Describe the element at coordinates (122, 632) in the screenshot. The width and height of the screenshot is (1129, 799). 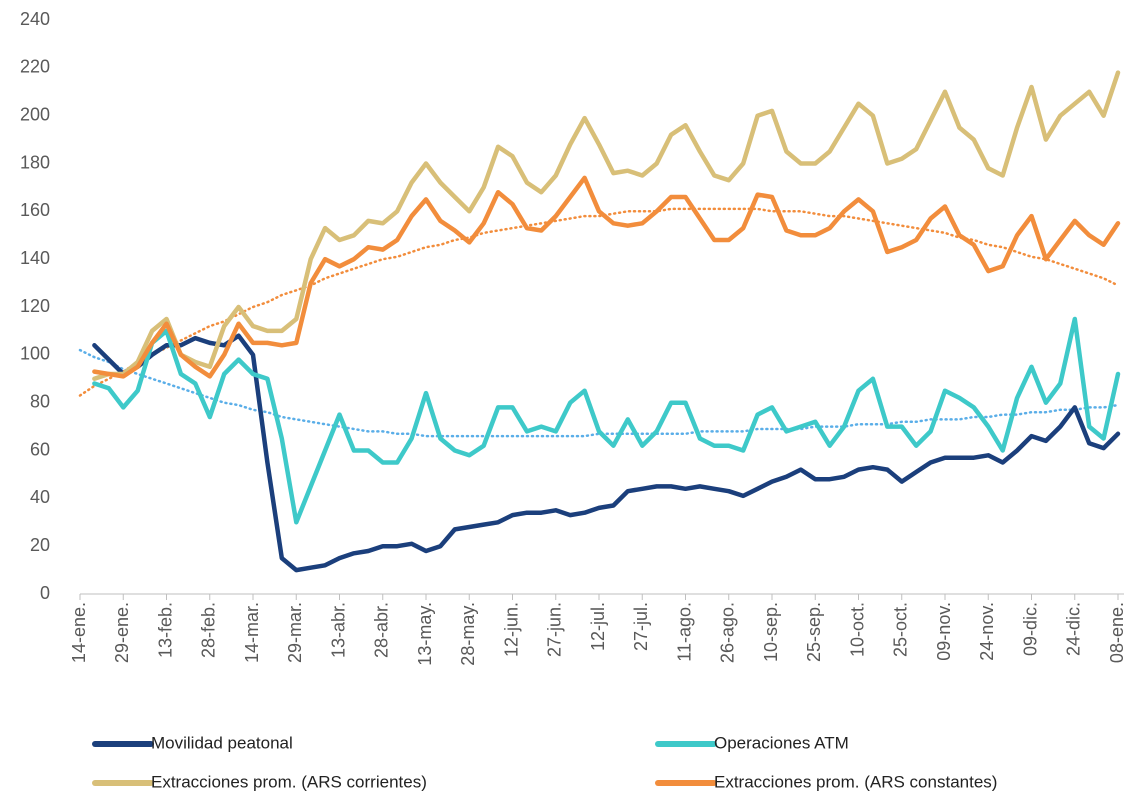
I see `x-tick-label: 29-ene.` at that location.